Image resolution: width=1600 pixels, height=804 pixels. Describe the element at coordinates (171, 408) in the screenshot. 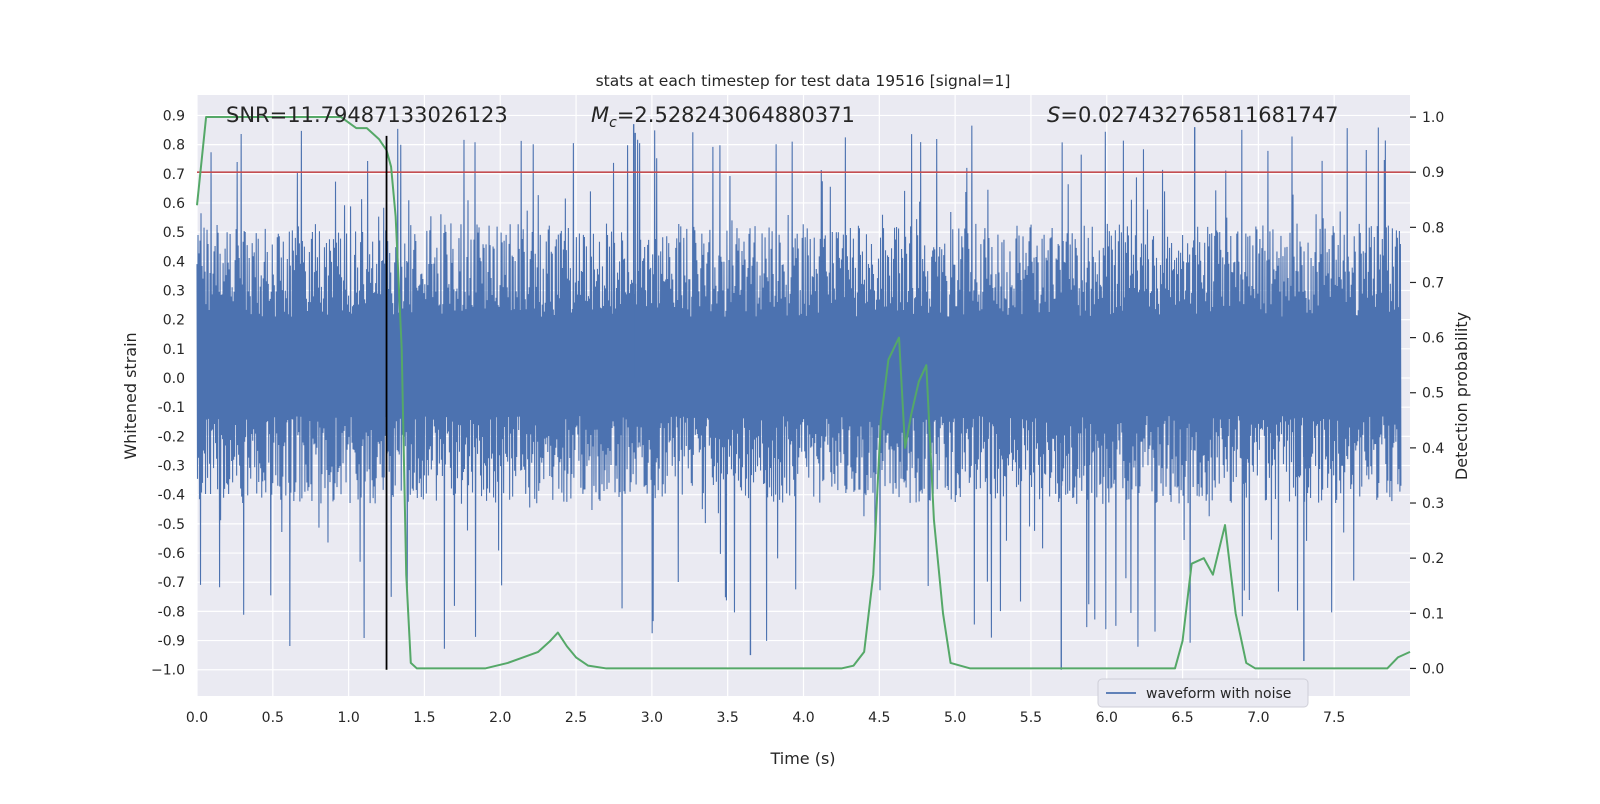

I see `y-left-tick-label: -0.1` at that location.